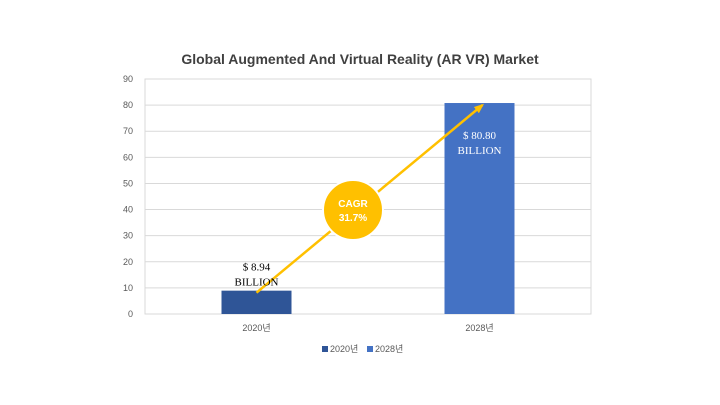 The height and width of the screenshot is (405, 720). Describe the element at coordinates (389, 349) in the screenshot. I see `legend-label-2028: 2028년` at that location.